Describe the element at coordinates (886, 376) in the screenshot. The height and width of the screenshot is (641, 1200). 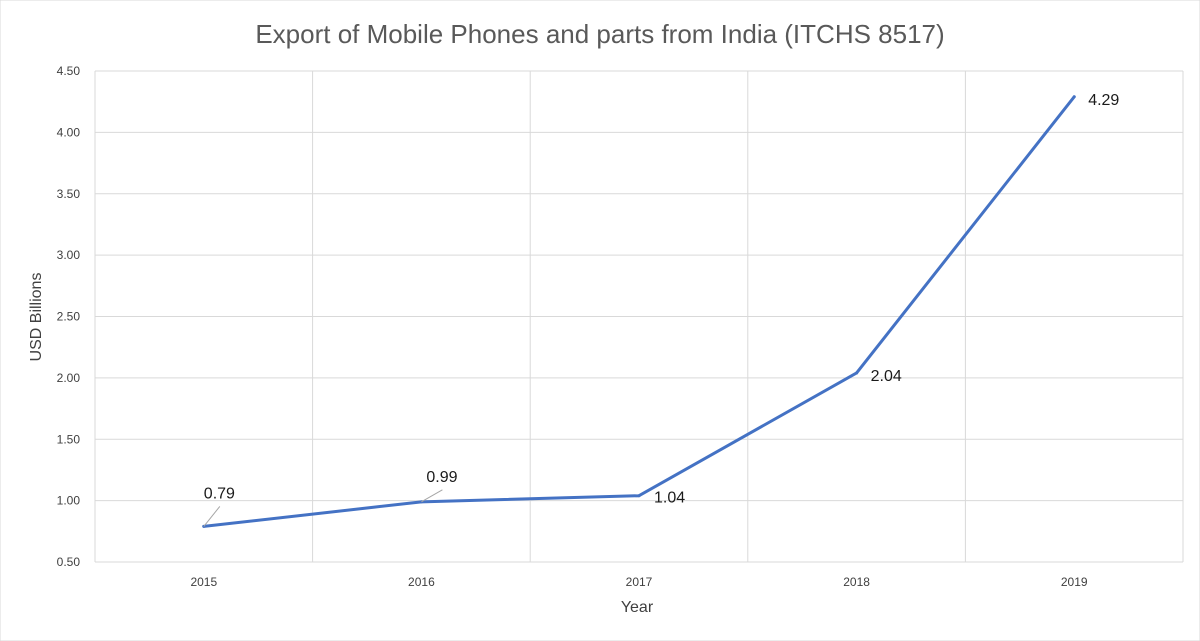
I see `data-label: 2.04` at that location.